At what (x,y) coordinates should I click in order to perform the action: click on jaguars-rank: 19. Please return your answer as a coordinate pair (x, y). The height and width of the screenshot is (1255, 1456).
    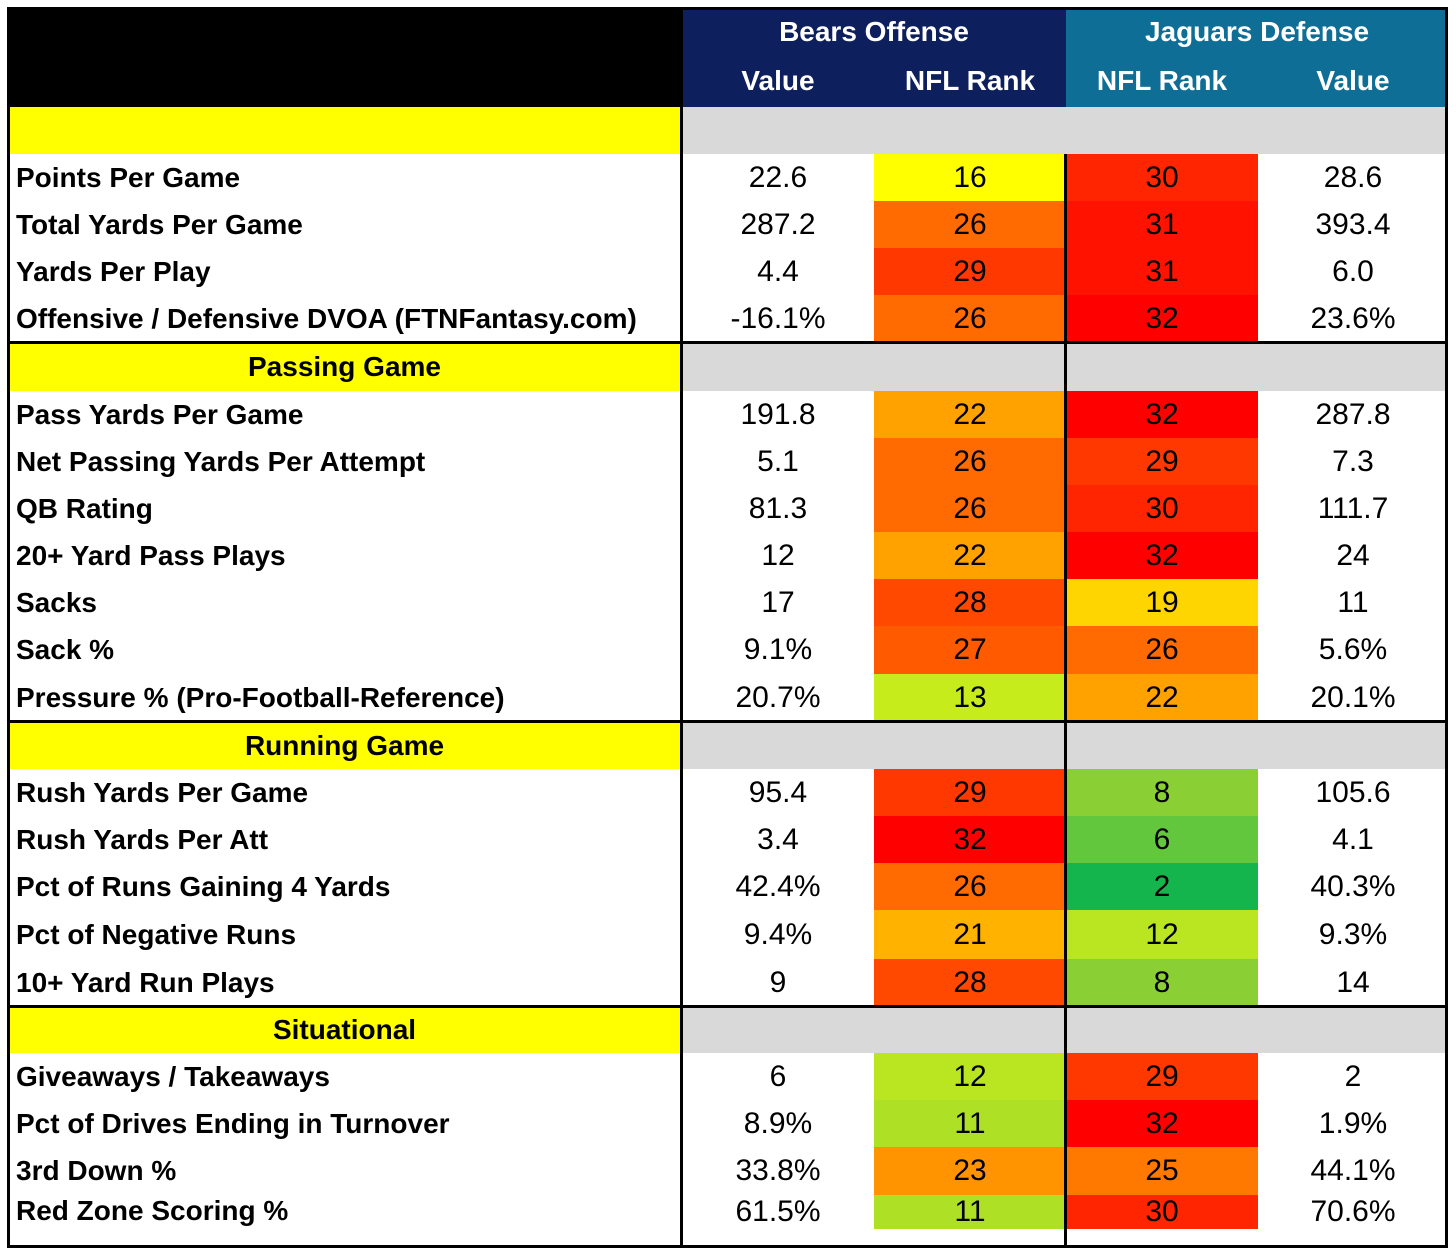
    Looking at the image, I should click on (1162, 602).